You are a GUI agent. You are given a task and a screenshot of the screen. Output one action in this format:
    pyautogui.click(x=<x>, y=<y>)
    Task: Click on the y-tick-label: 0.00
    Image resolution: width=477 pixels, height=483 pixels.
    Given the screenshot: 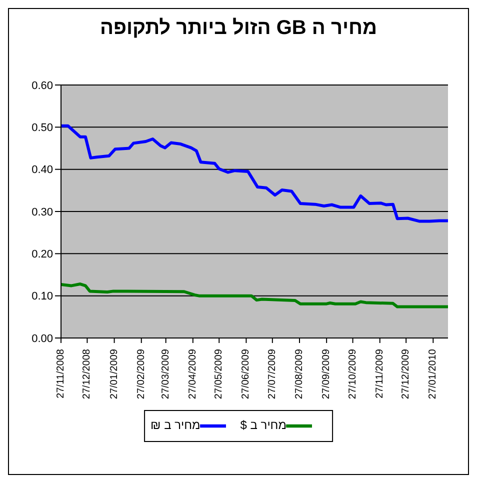 What is the action you would take?
    pyautogui.click(x=42, y=338)
    